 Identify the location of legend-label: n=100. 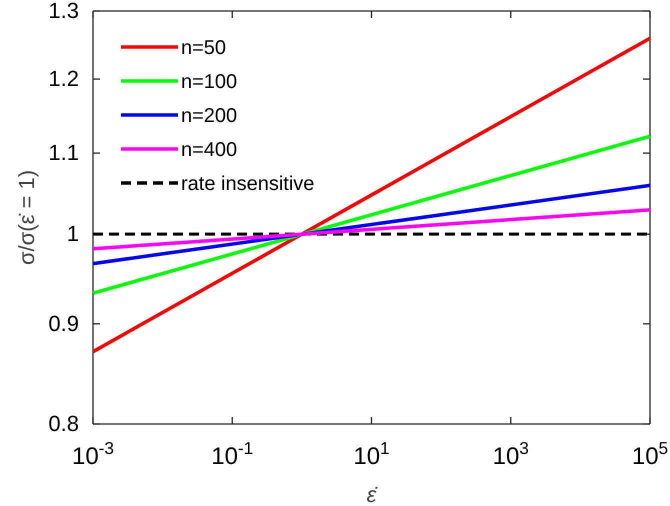
(209, 82).